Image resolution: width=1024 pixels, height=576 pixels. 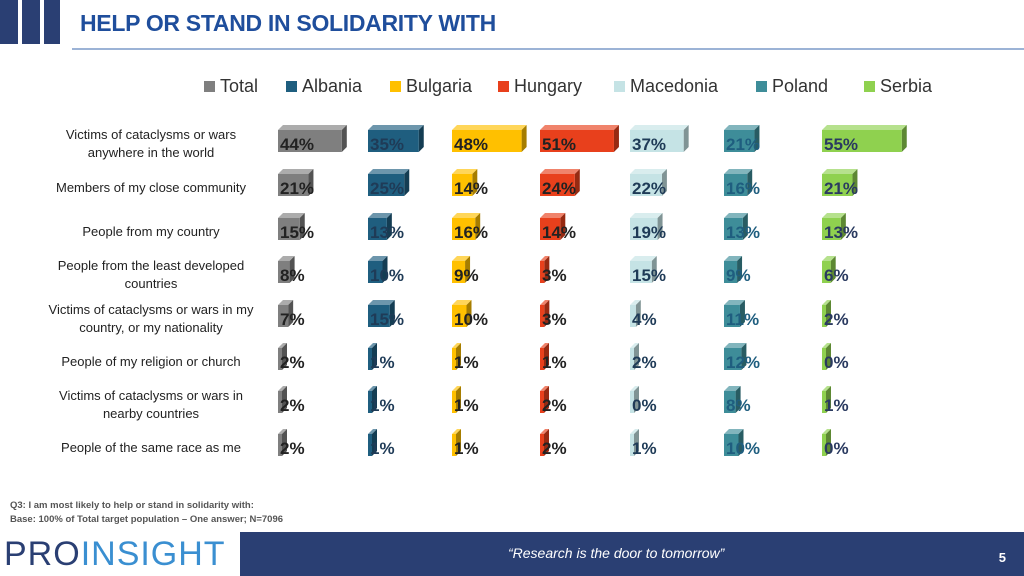 I want to click on data-label: 13%, so click(x=387, y=232).